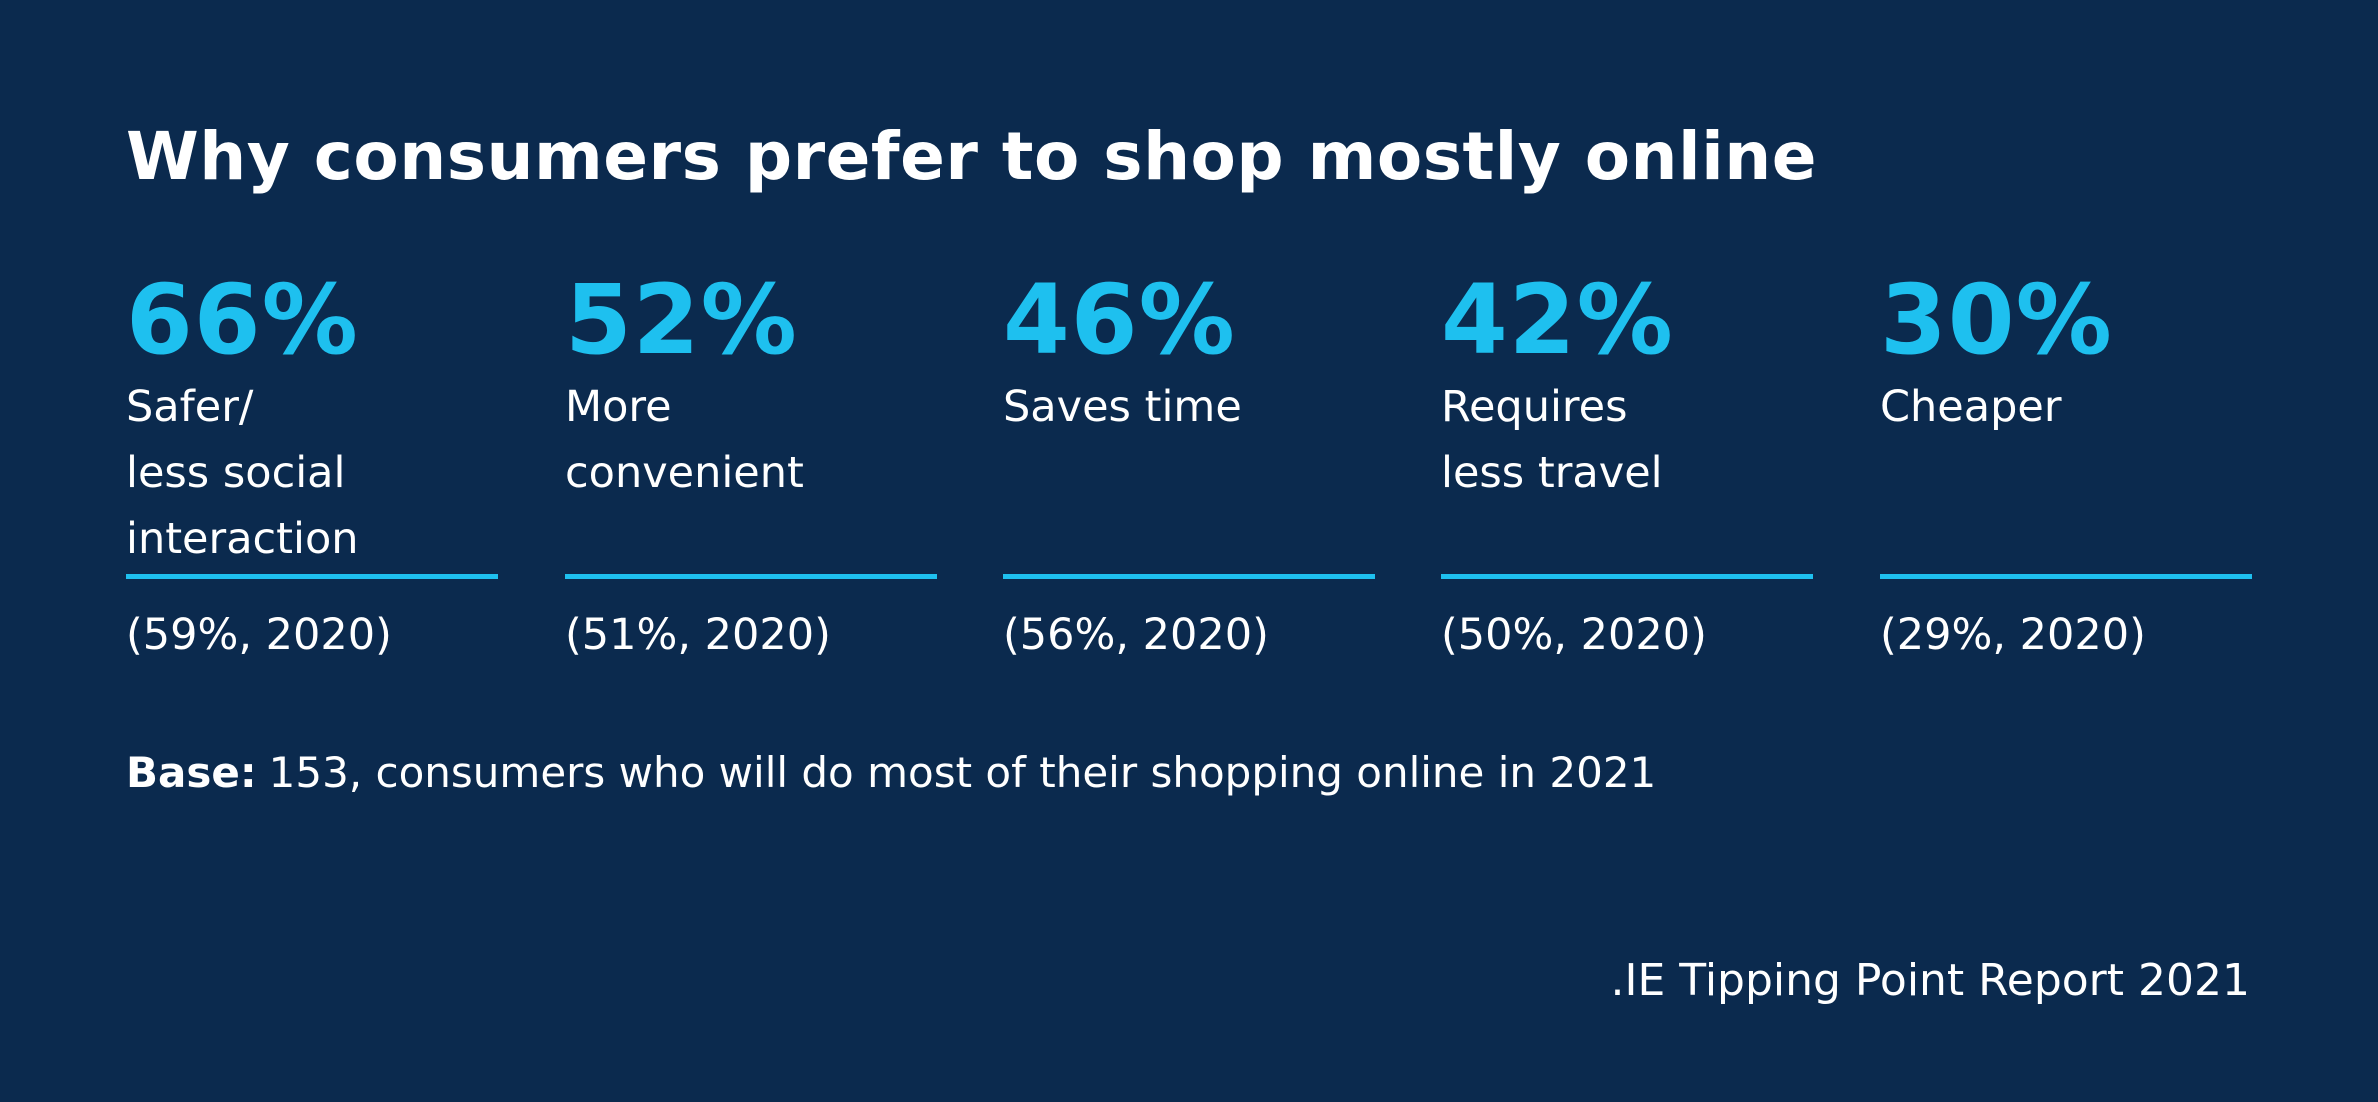 The height and width of the screenshot is (1102, 2378). I want to click on stat-label: Requires less travel, so click(1552, 440).